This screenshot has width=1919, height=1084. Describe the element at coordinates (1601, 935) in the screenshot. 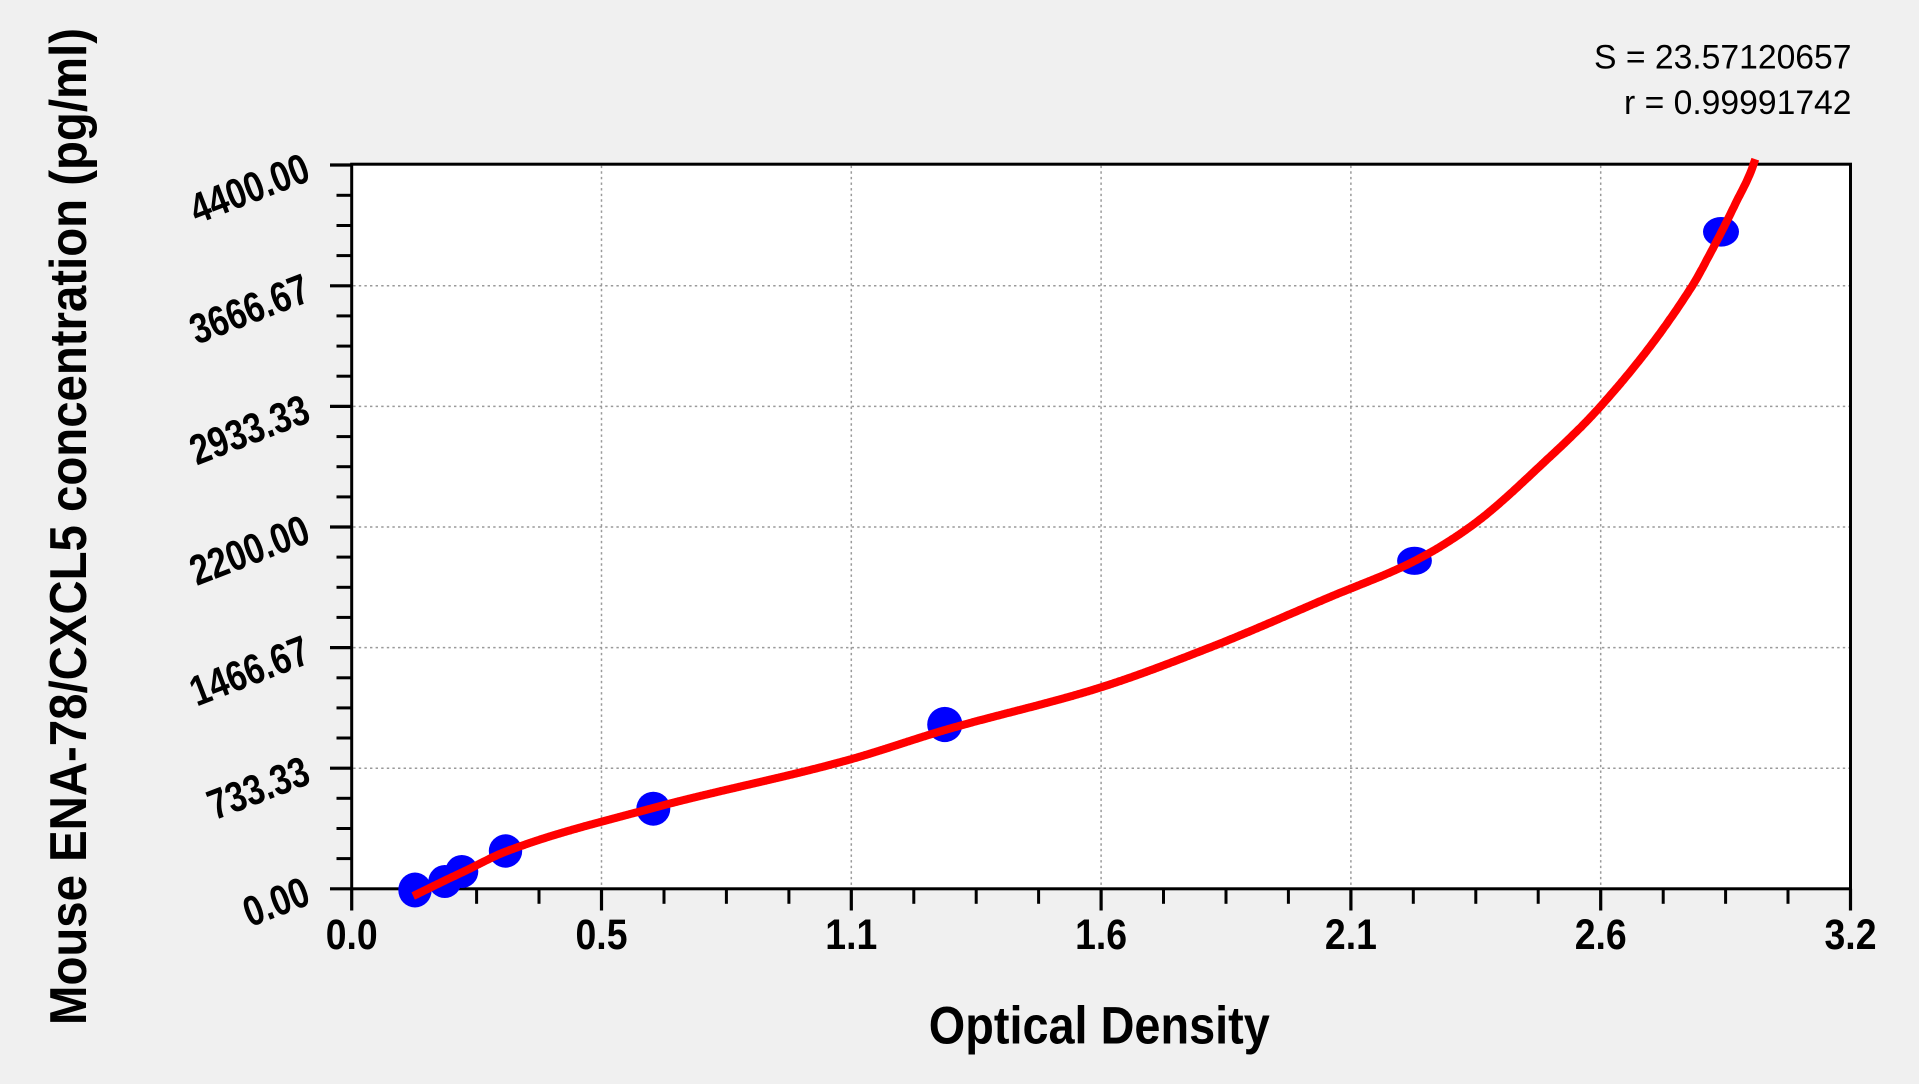

I see `svg-text: 2.6` at that location.